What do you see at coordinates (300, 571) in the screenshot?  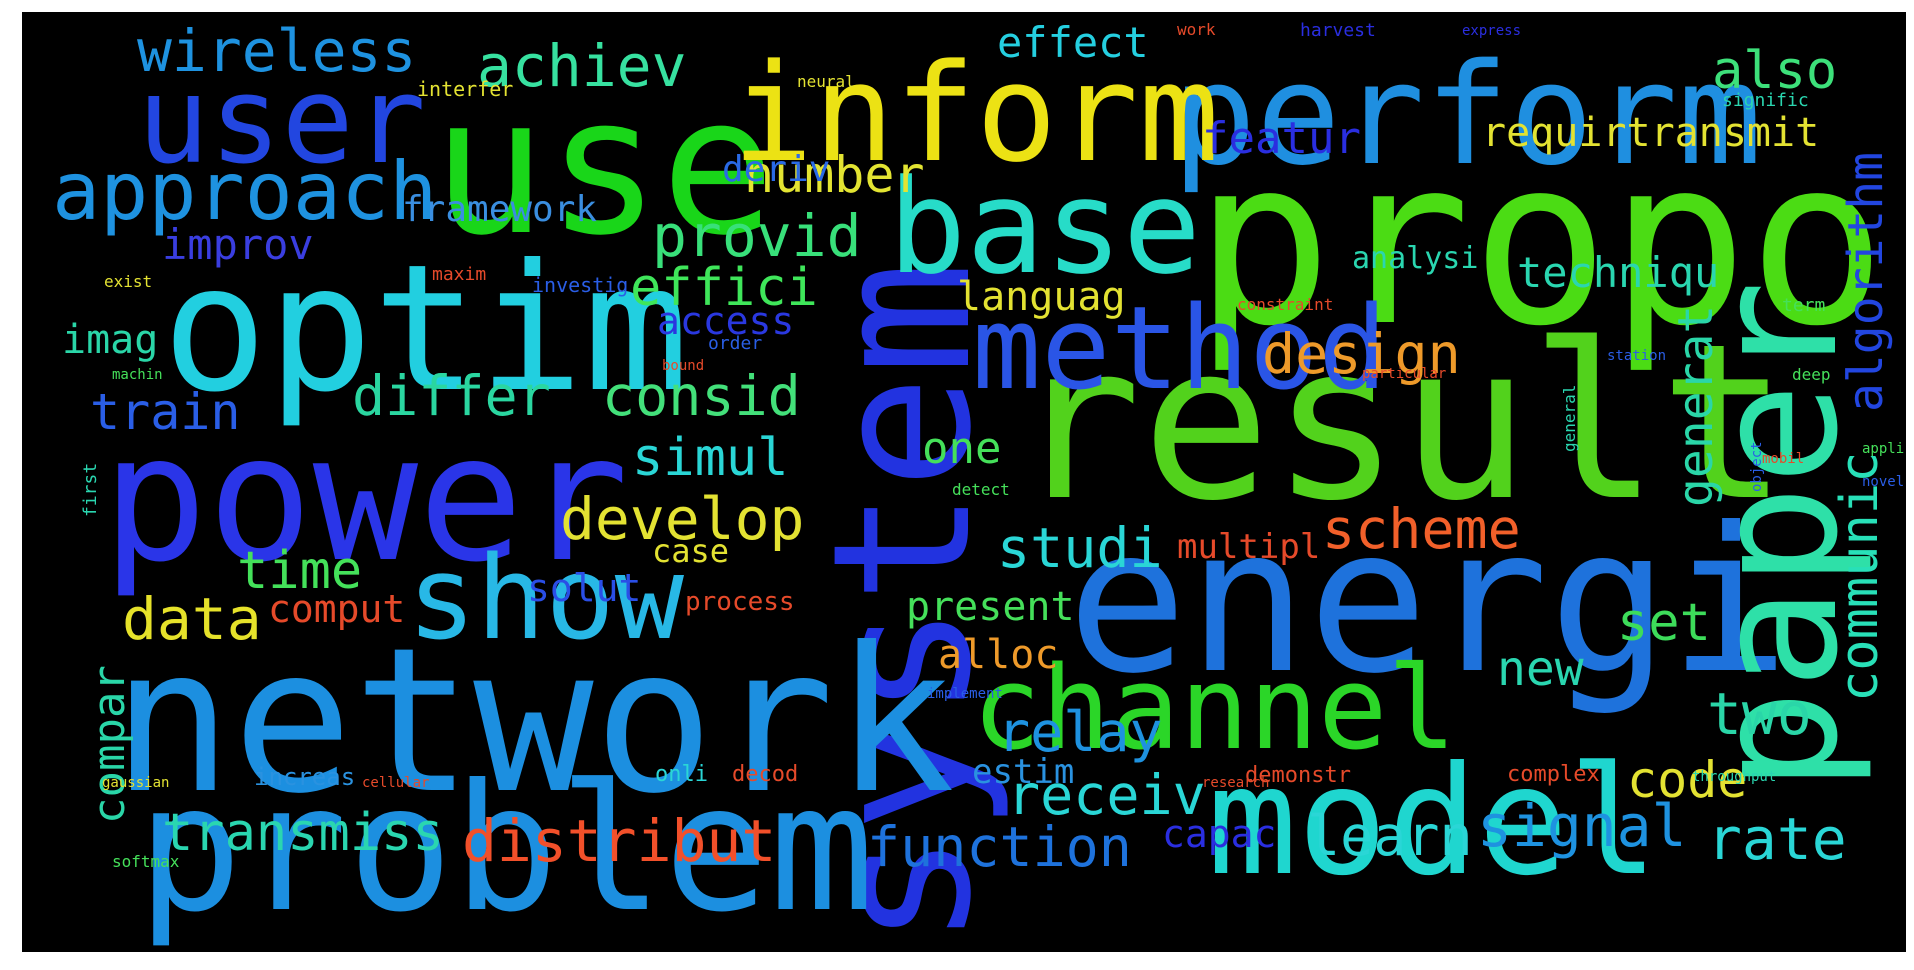 I see `cloud-word: time` at bounding box center [300, 571].